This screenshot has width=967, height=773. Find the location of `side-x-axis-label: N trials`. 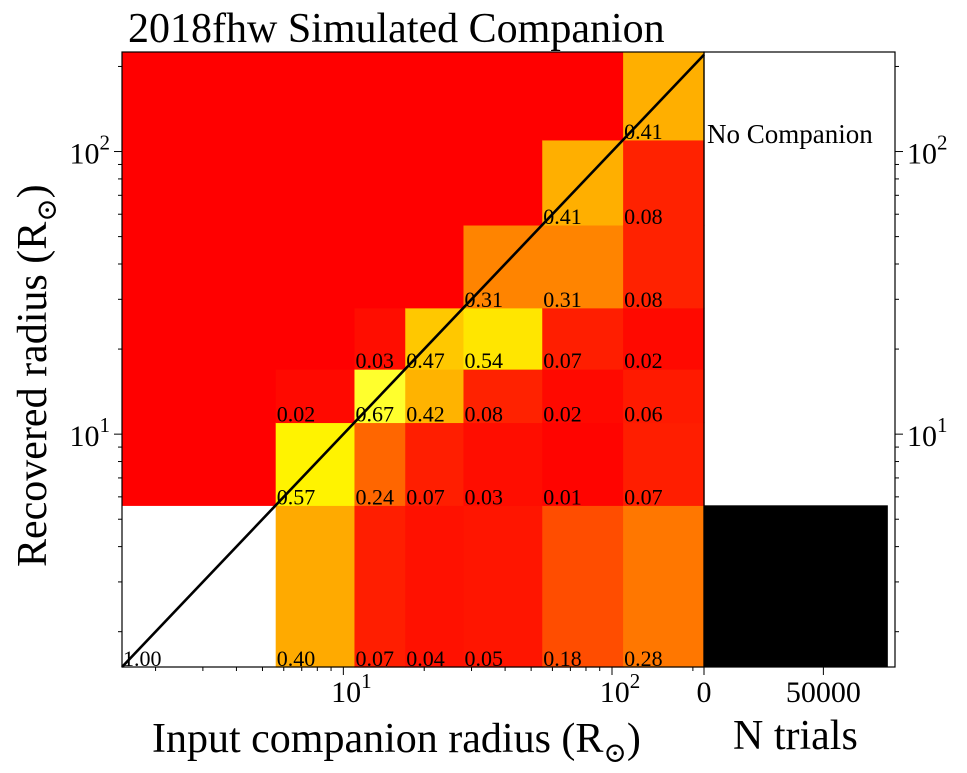

side-x-axis-label: N trials is located at coordinates (795, 736).